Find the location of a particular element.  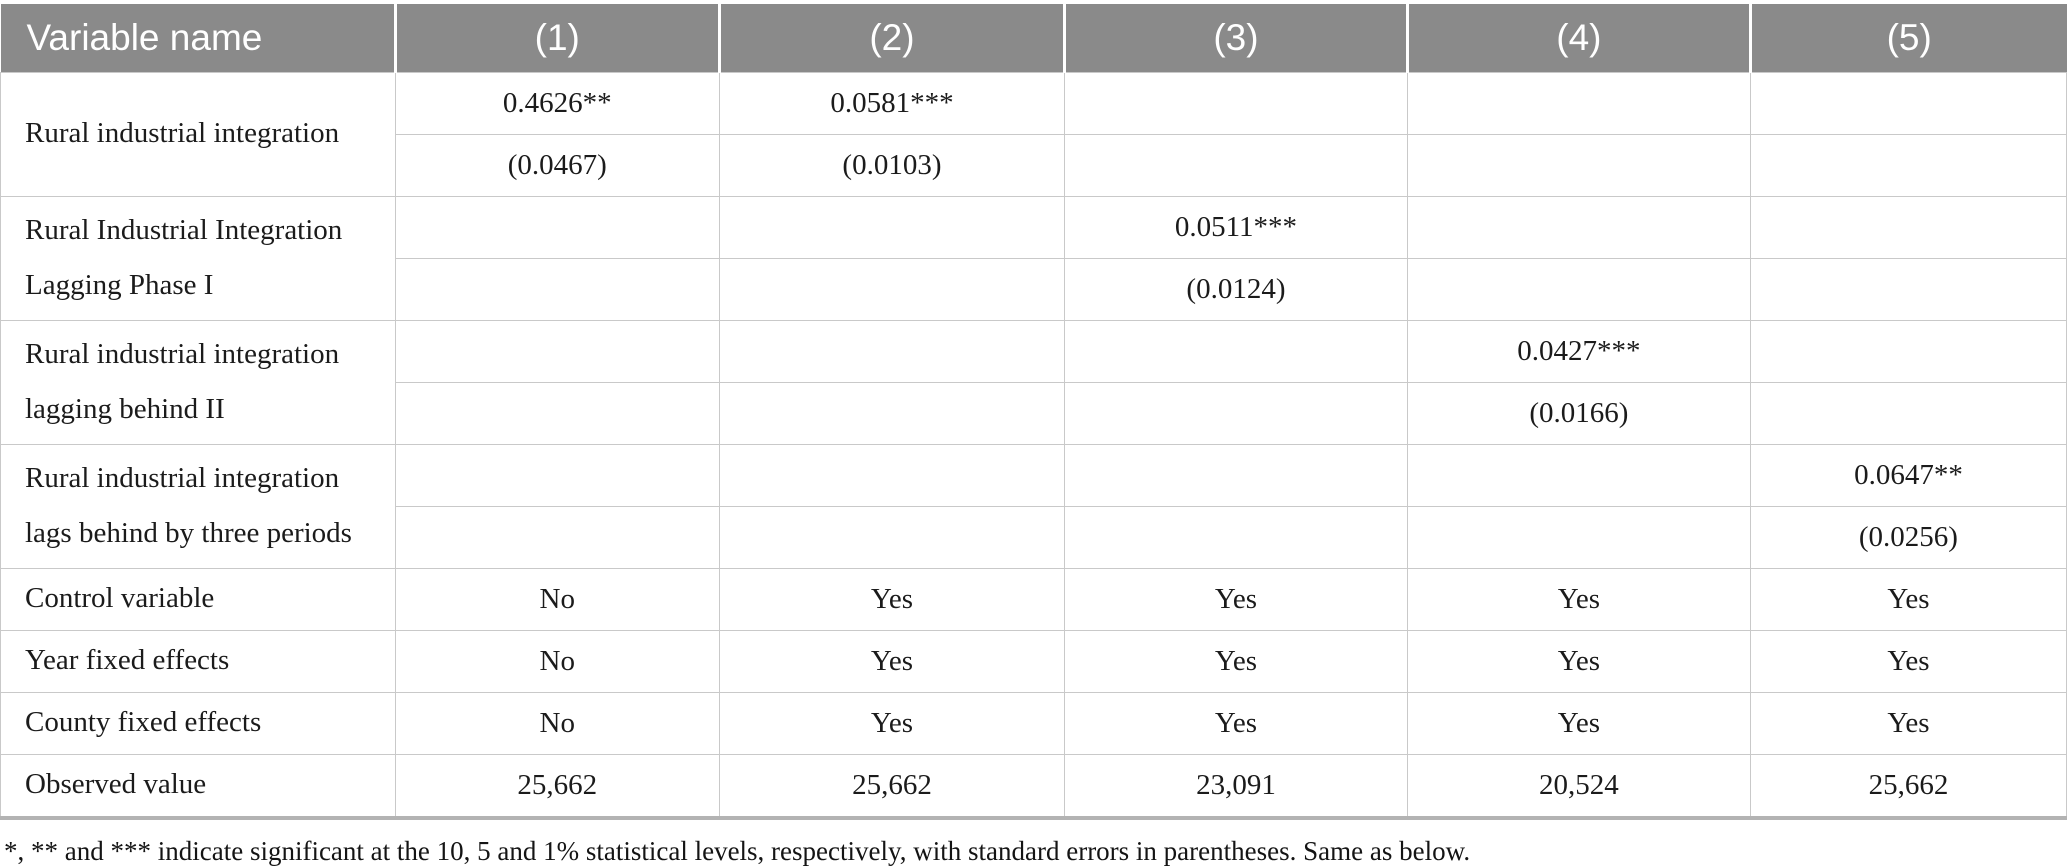

summary-label-cell: Year fixed effects is located at coordinates (198, 661).